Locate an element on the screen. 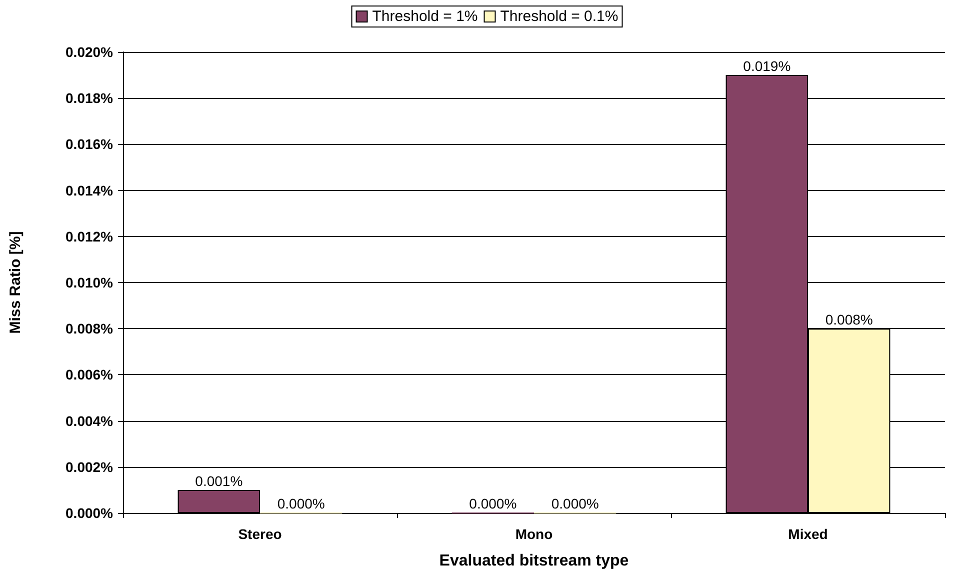  data-label: 0.008% is located at coordinates (849, 320).